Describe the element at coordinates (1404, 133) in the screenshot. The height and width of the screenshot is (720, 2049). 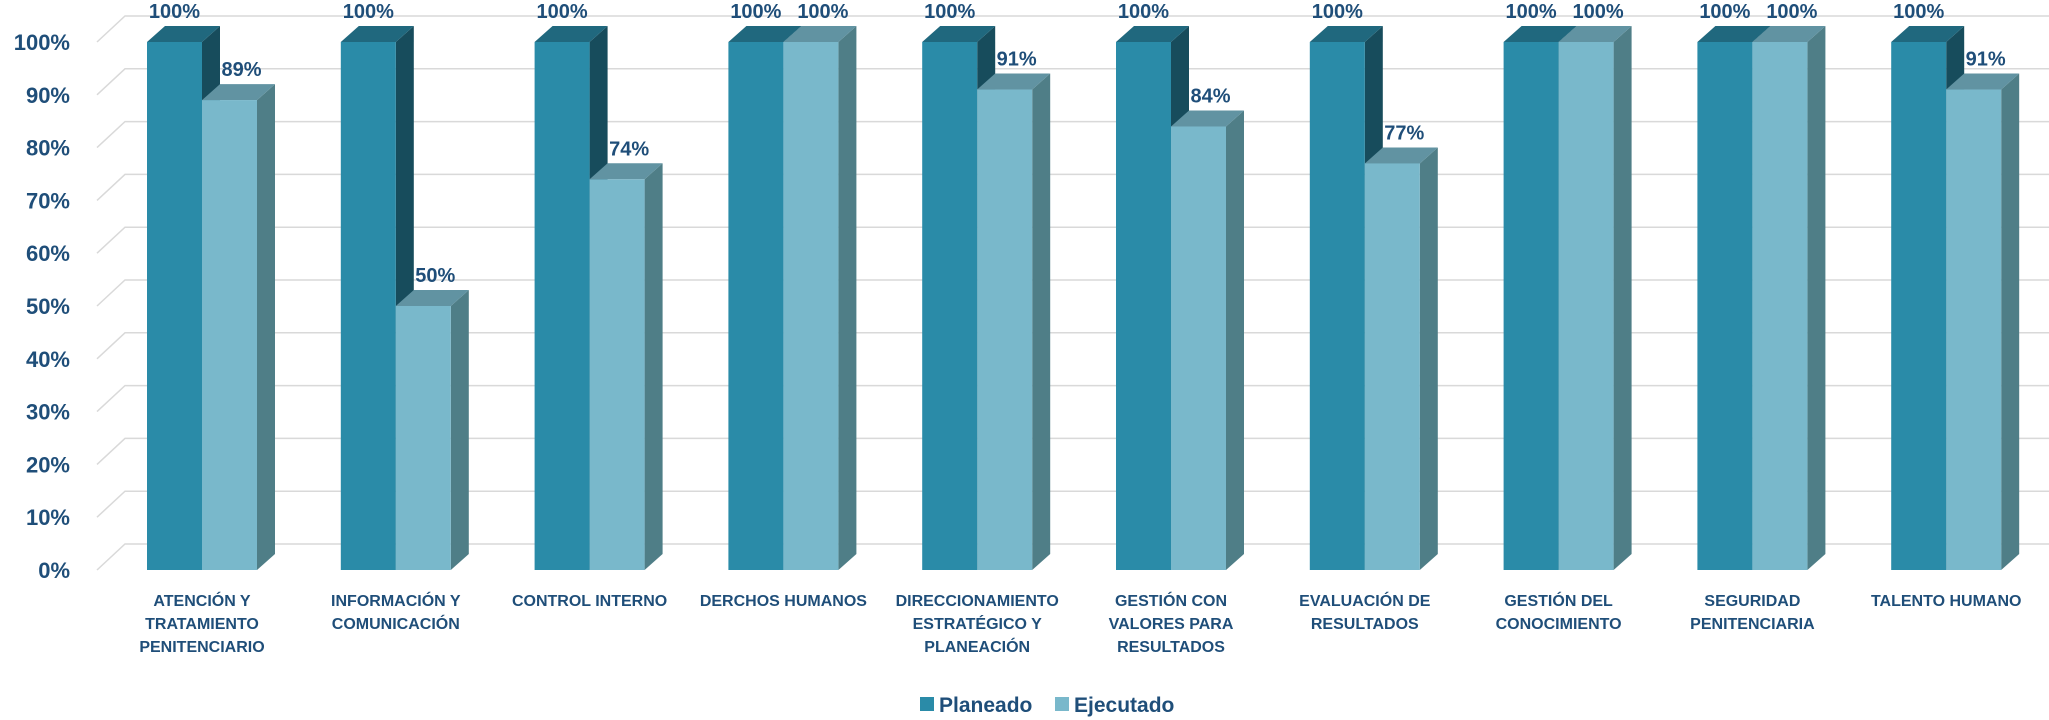
I see `data-label-ejecutado-6: 77%` at that location.